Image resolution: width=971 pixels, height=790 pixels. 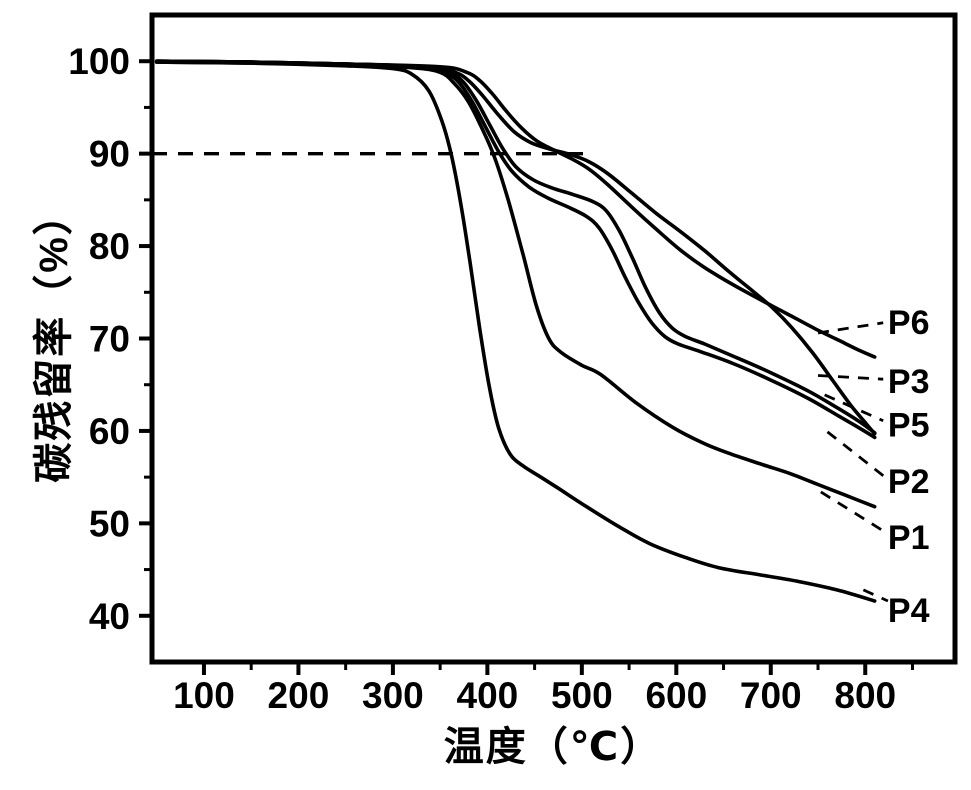 I want to click on leader-line-P1, so click(x=853, y=512).